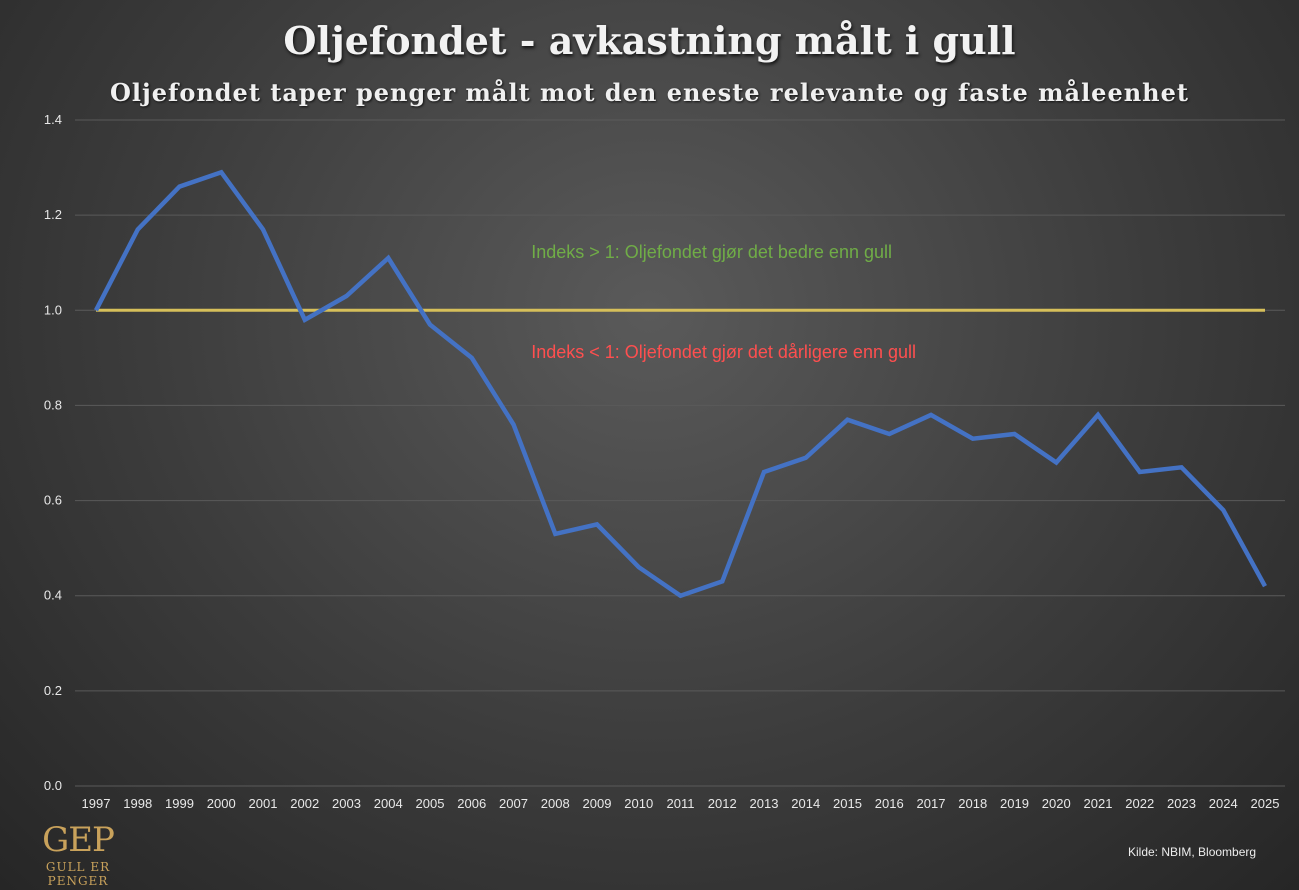 The height and width of the screenshot is (890, 1299). Describe the element at coordinates (1014, 803) in the screenshot. I see `x-tick-label: 2019` at that location.